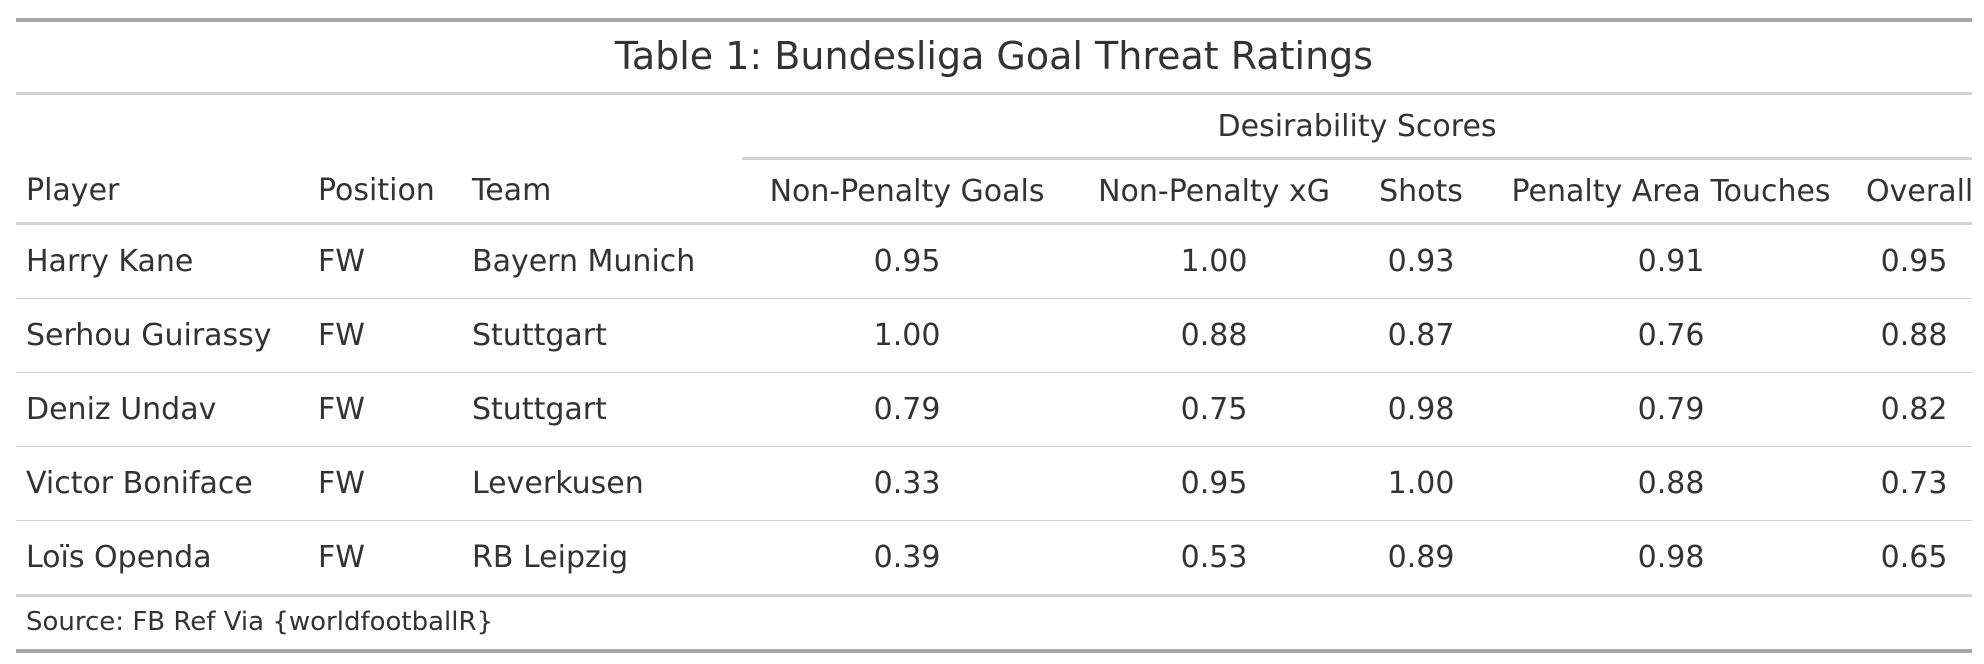 The width and height of the screenshot is (1984, 664). What do you see at coordinates (1914, 409) in the screenshot?
I see `cell-overall: 0.82` at bounding box center [1914, 409].